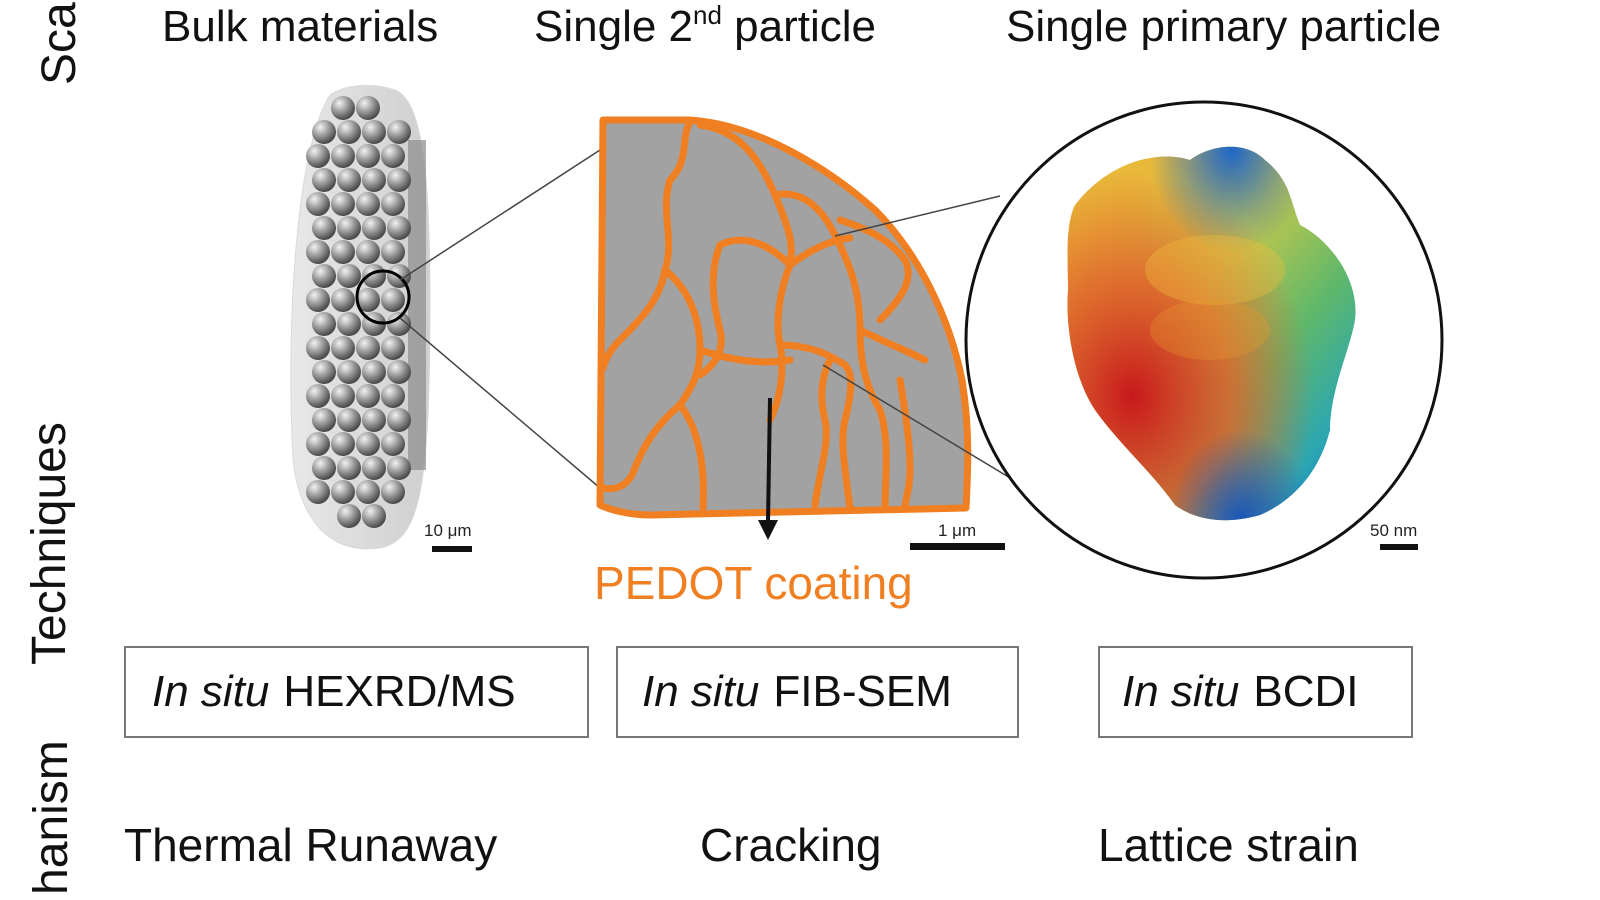 The height and width of the screenshot is (900, 1600). Describe the element at coordinates (768, 530) in the screenshot. I see `pedot-arrow-head` at that location.